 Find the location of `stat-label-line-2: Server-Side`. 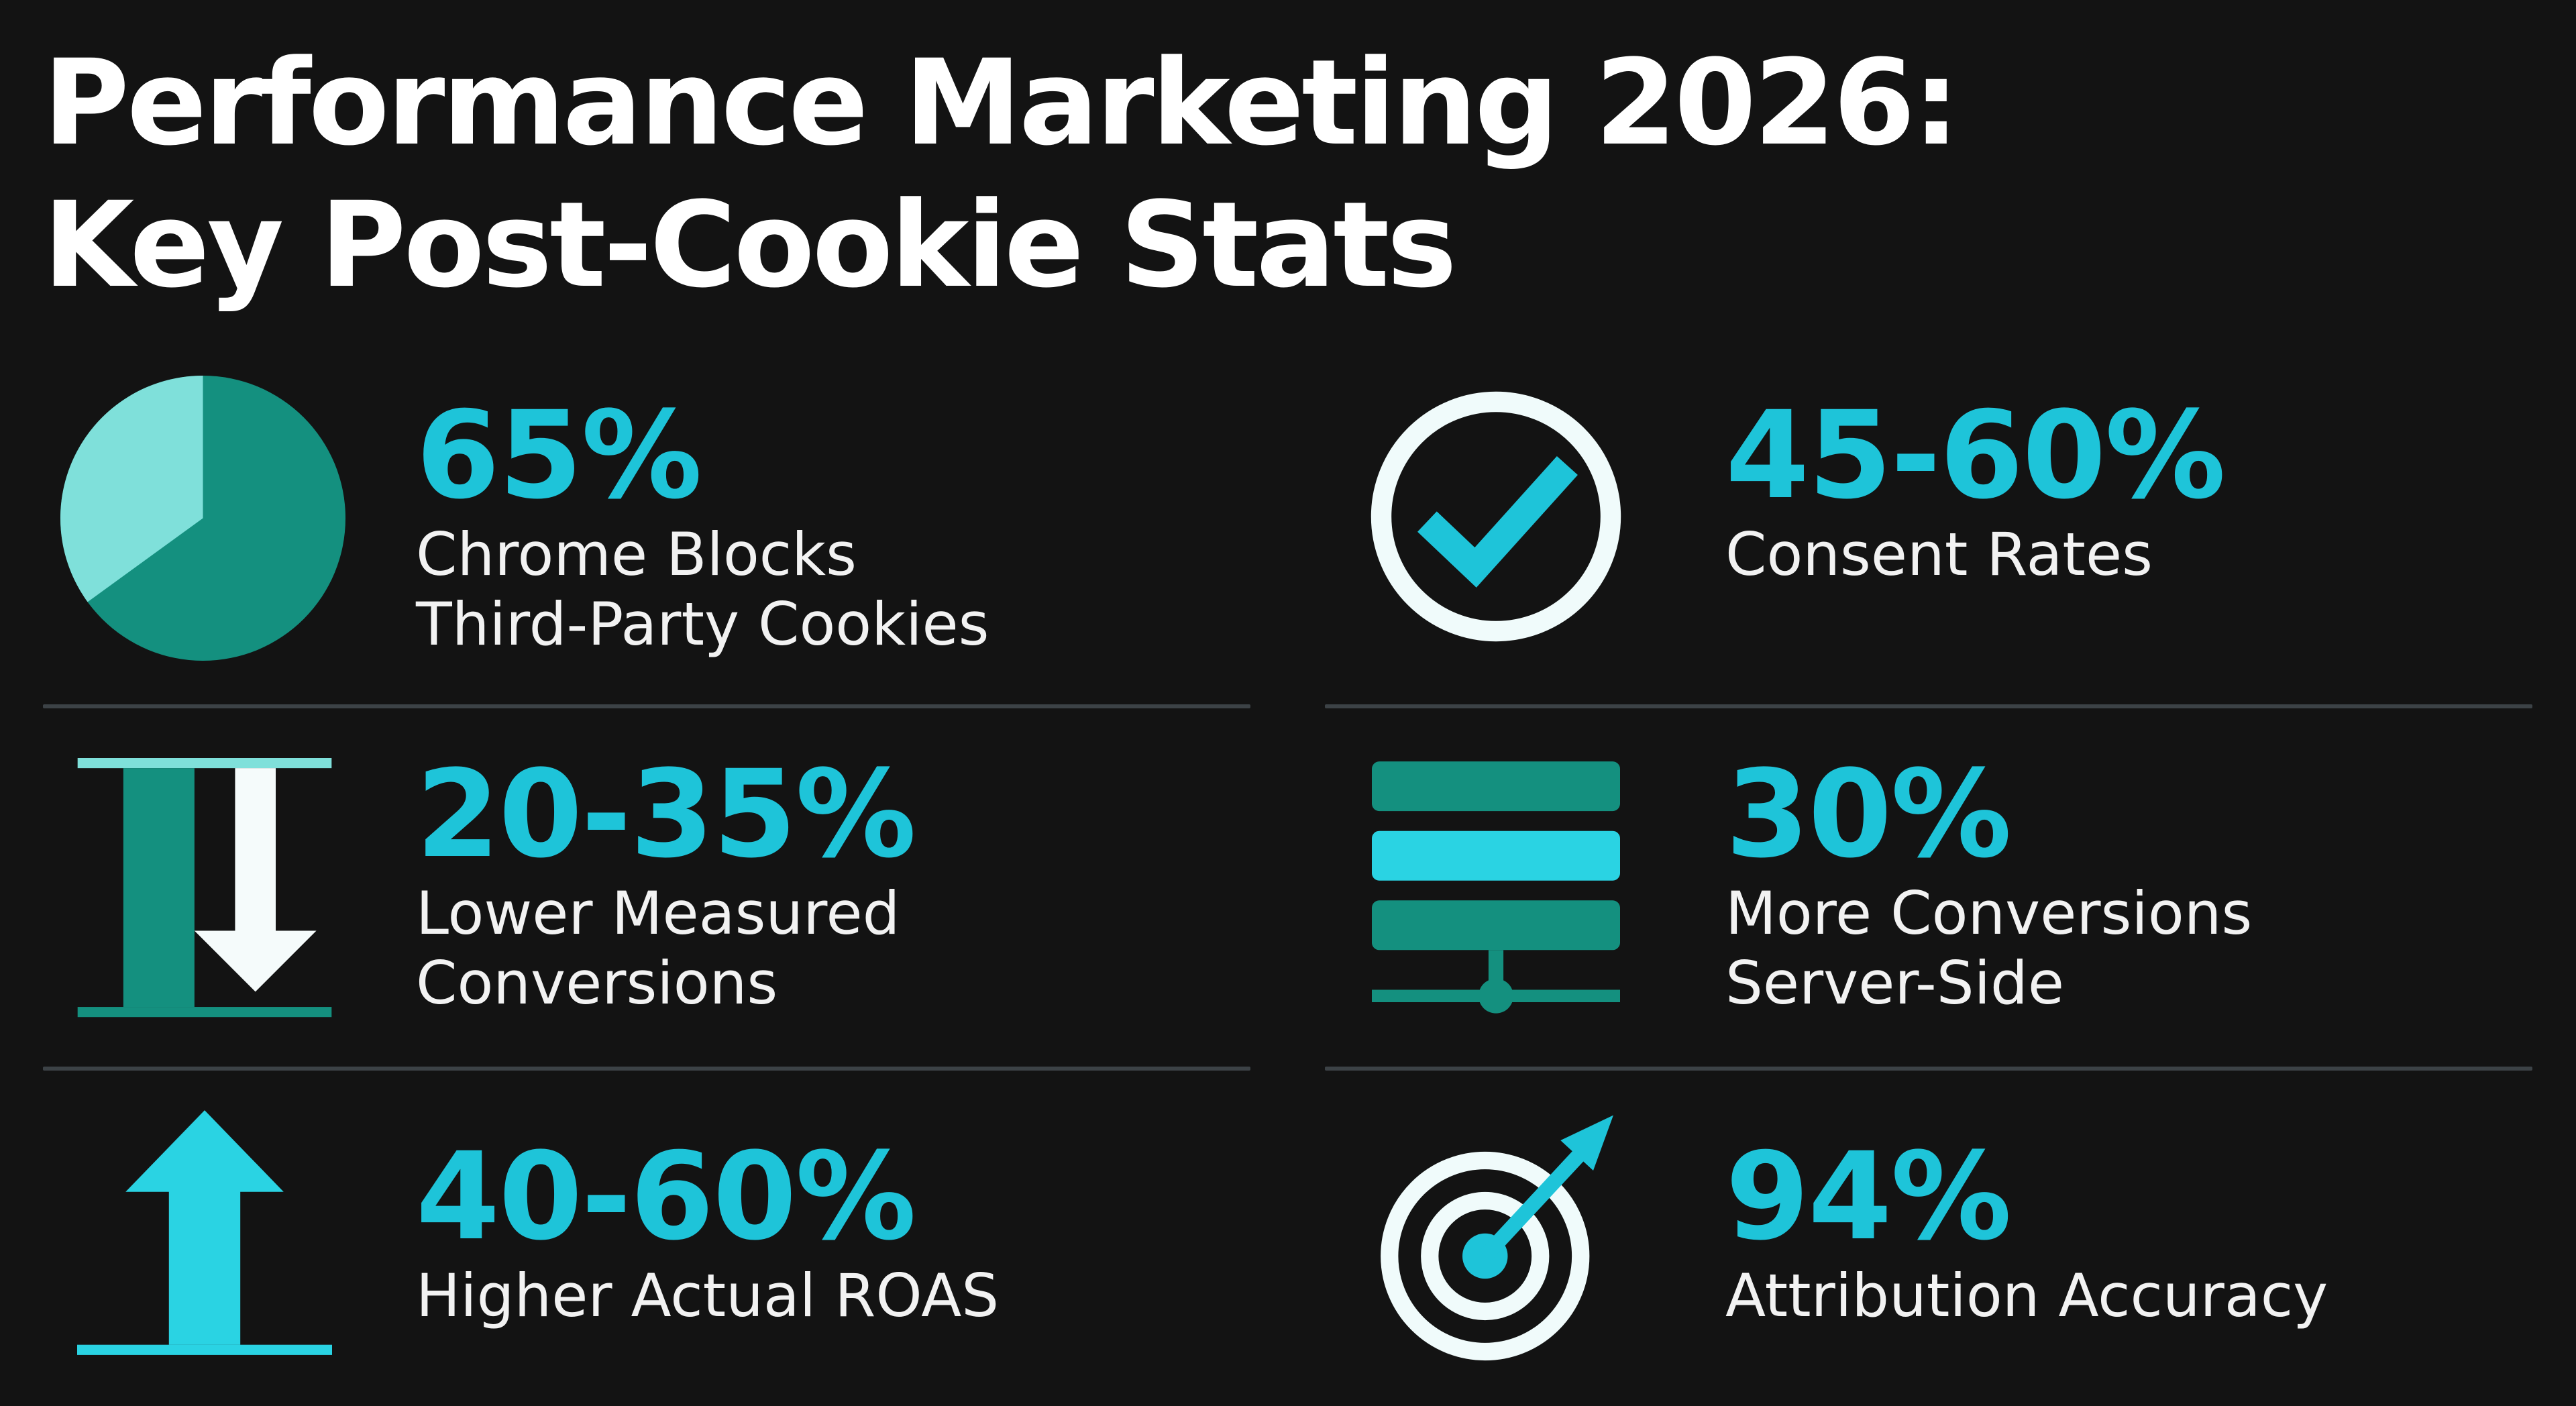

stat-label-line-2: Server-Side is located at coordinates (1895, 983).